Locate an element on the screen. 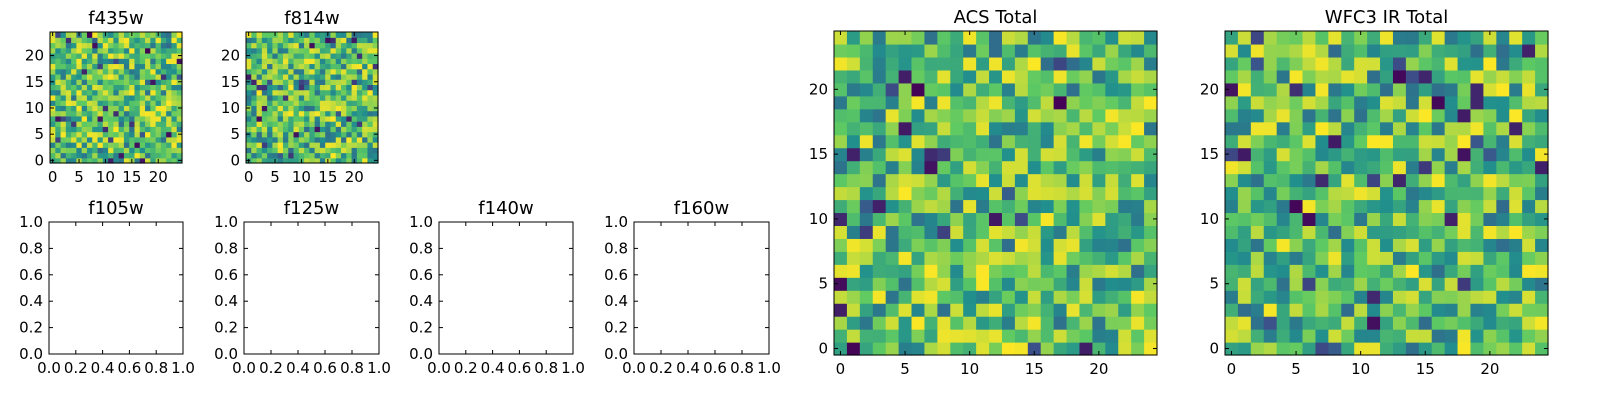 The image size is (1600, 400). x-tick-label: 0.0 is located at coordinates (634, 368).